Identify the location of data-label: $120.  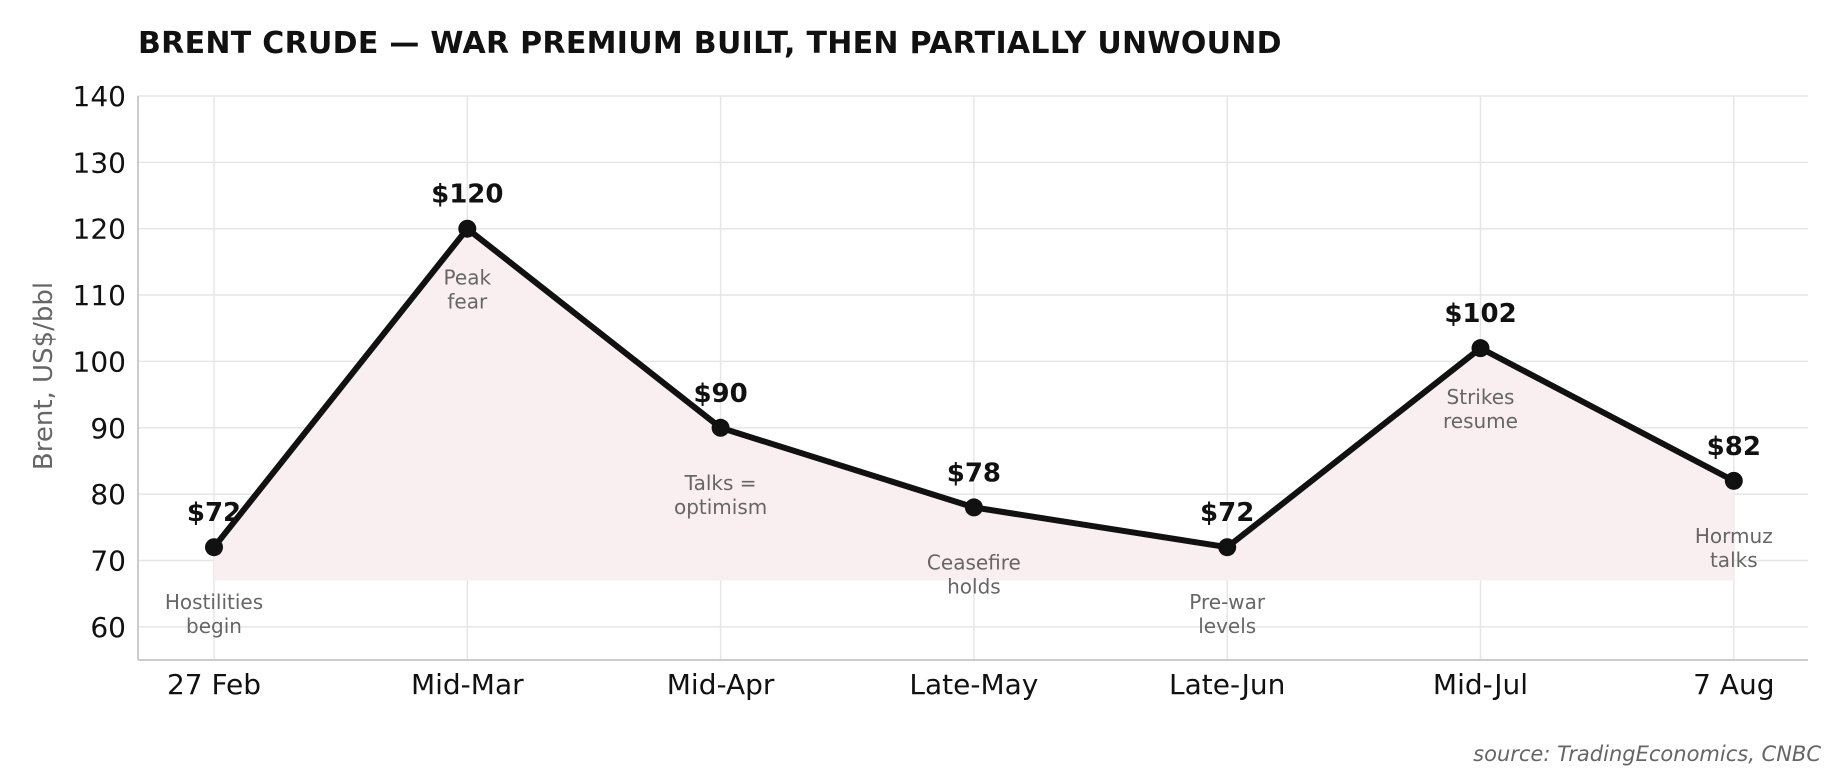
(467, 195).